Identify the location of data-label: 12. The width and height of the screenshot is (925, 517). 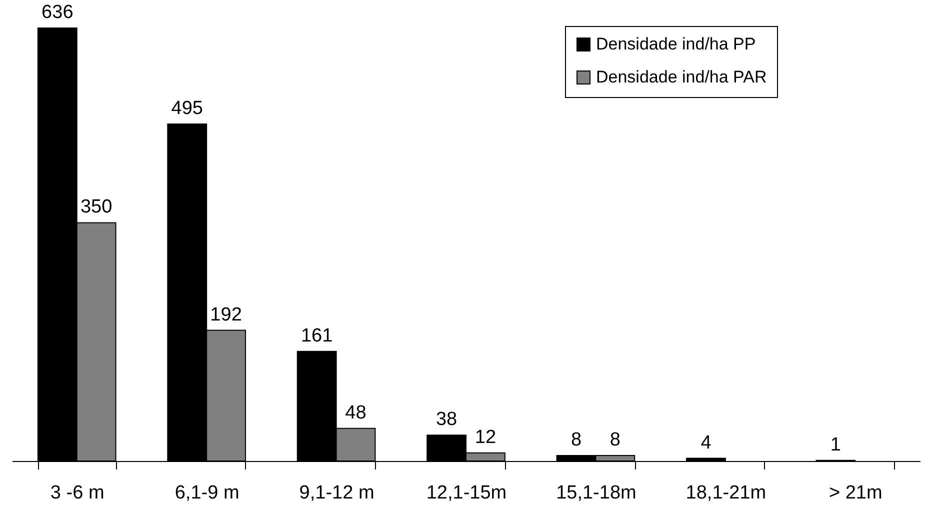
(485, 437).